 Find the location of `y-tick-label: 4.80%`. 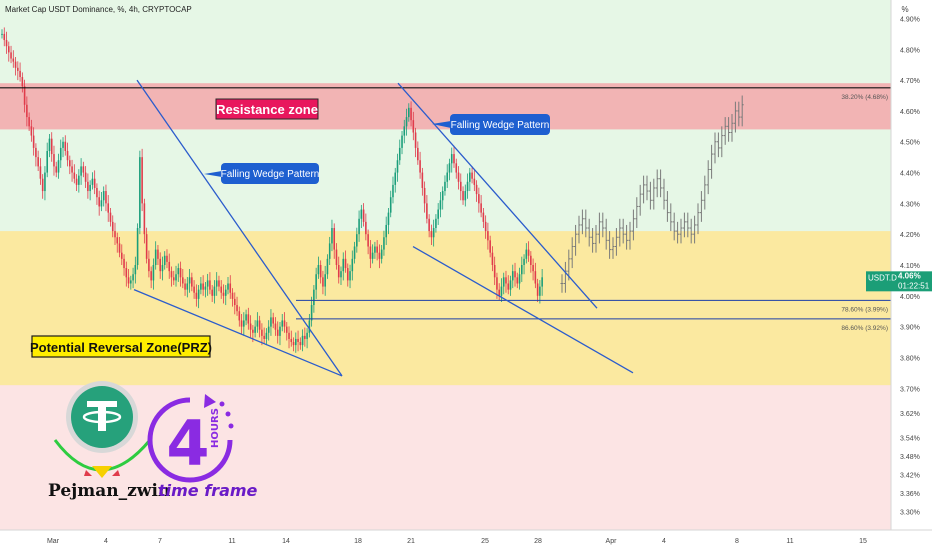

y-tick-label: 4.80% is located at coordinates (910, 50).